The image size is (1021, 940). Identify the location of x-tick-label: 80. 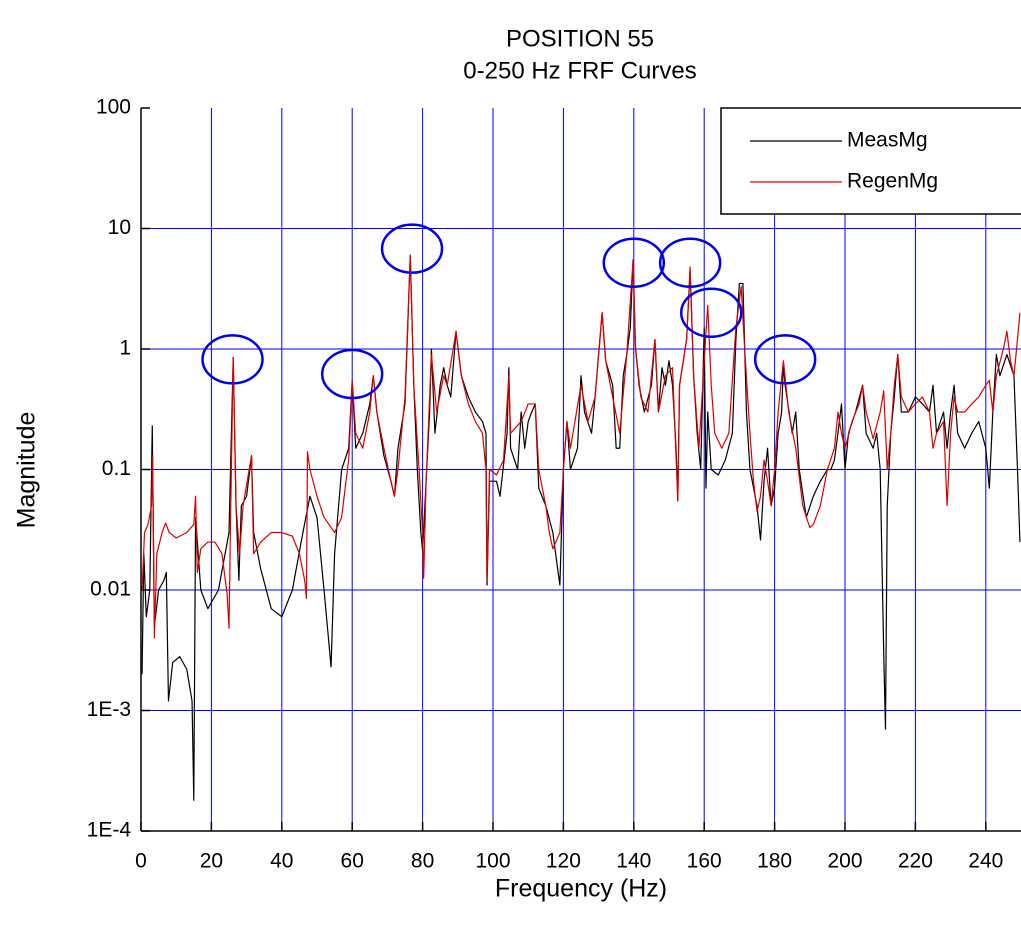
(422, 861).